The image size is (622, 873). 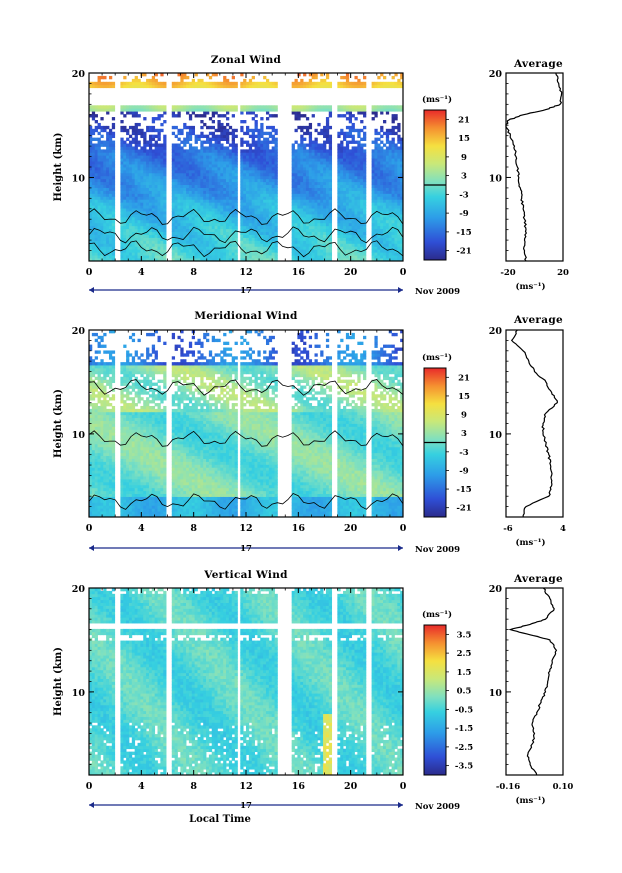 What do you see at coordinates (351, 272) in the screenshot?
I see `x-tick-label: 20` at bounding box center [351, 272].